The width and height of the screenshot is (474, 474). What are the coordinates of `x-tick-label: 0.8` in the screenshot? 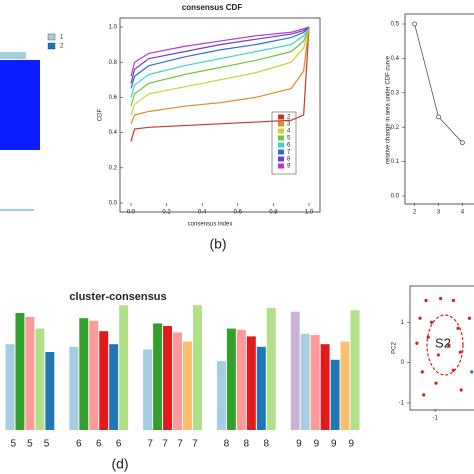 It's located at (273, 213).